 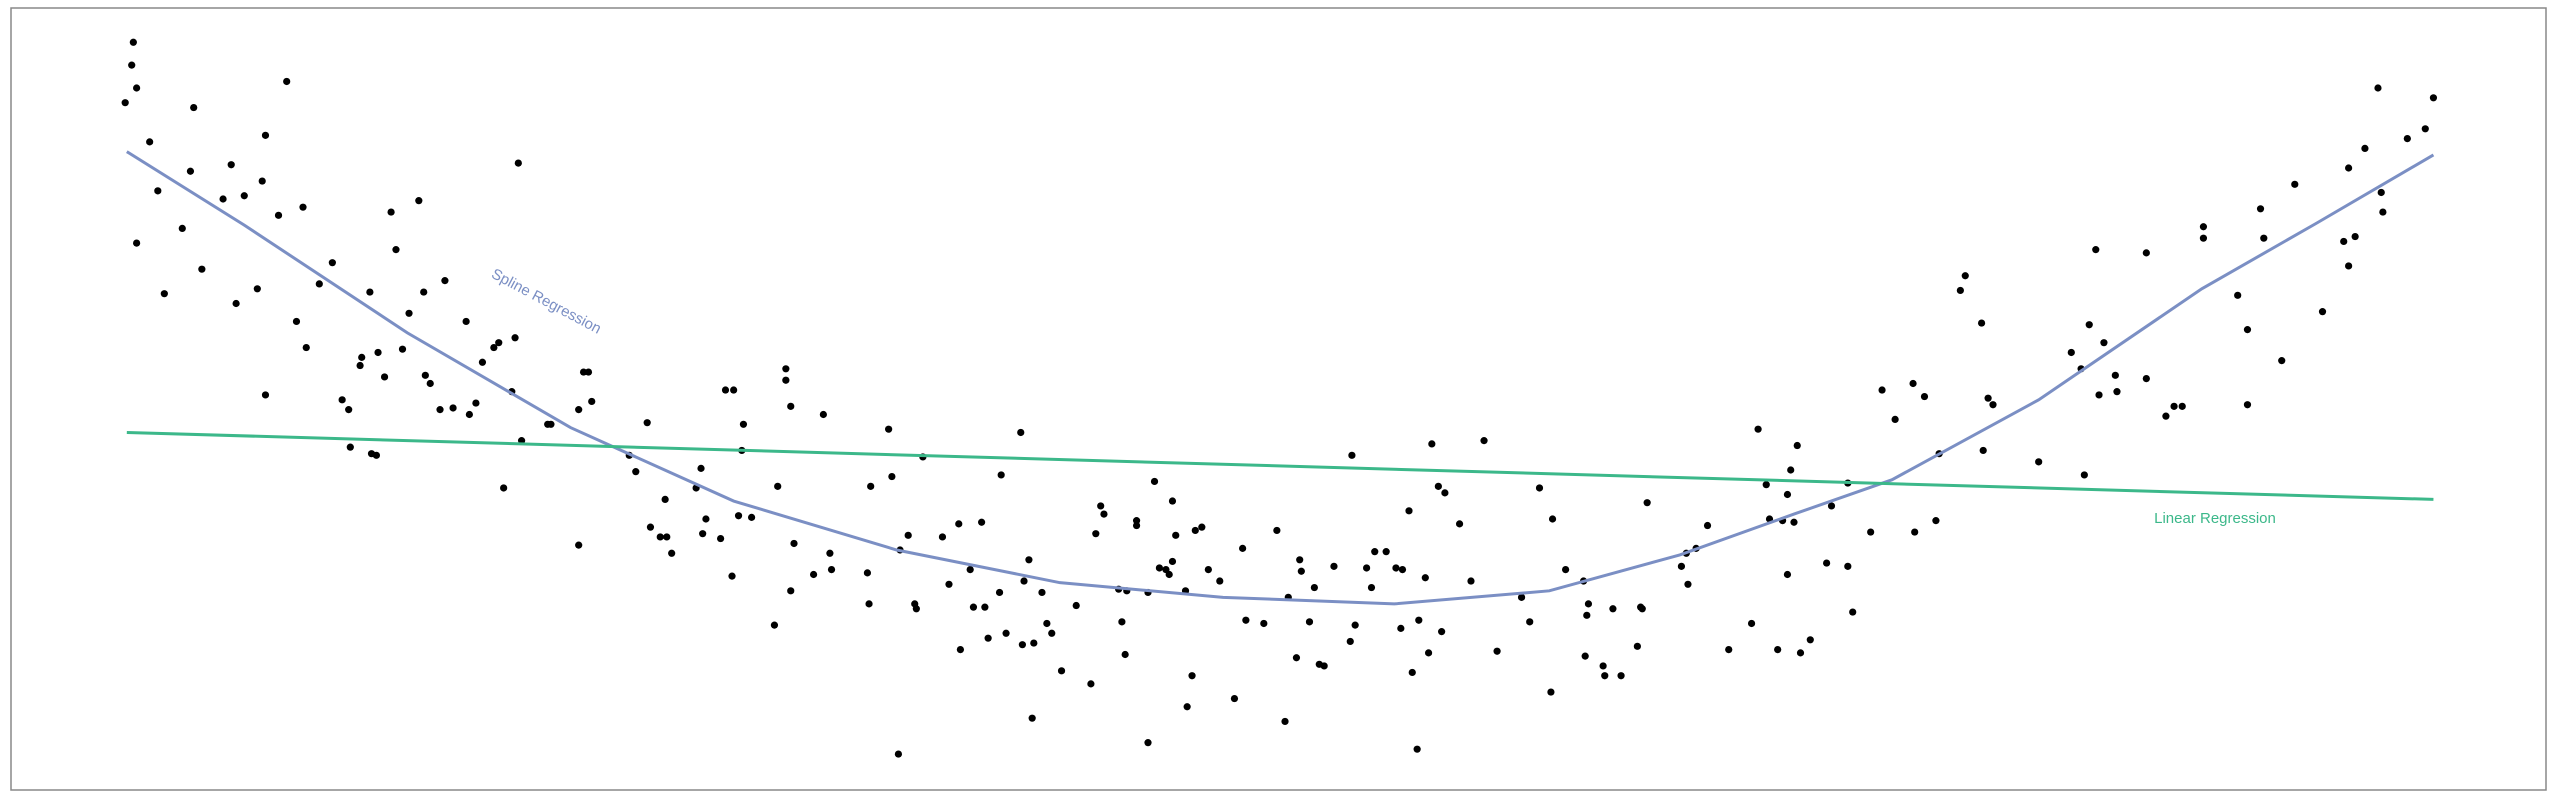 What do you see at coordinates (546, 301) in the screenshot?
I see `line-label: Spline Regression` at bounding box center [546, 301].